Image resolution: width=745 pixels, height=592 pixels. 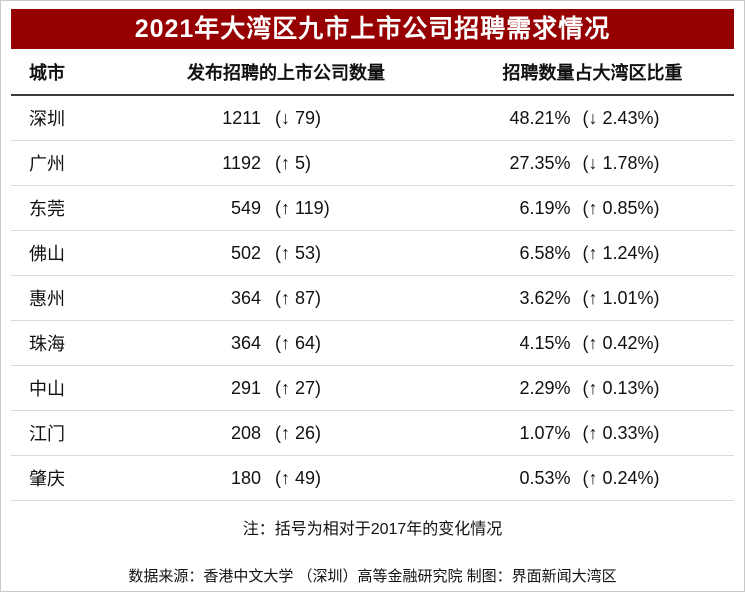 What do you see at coordinates (592, 72) in the screenshot?
I see `column-header-share: 招聘数量占大湾区比重` at bounding box center [592, 72].